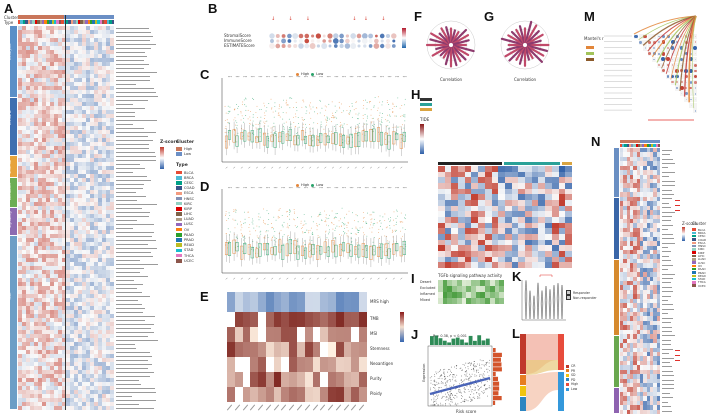 The image size is (708, 417). What do you see at coordinates (397, 188) in the screenshot?
I see `sig-star: ***` at bounding box center [397, 188].